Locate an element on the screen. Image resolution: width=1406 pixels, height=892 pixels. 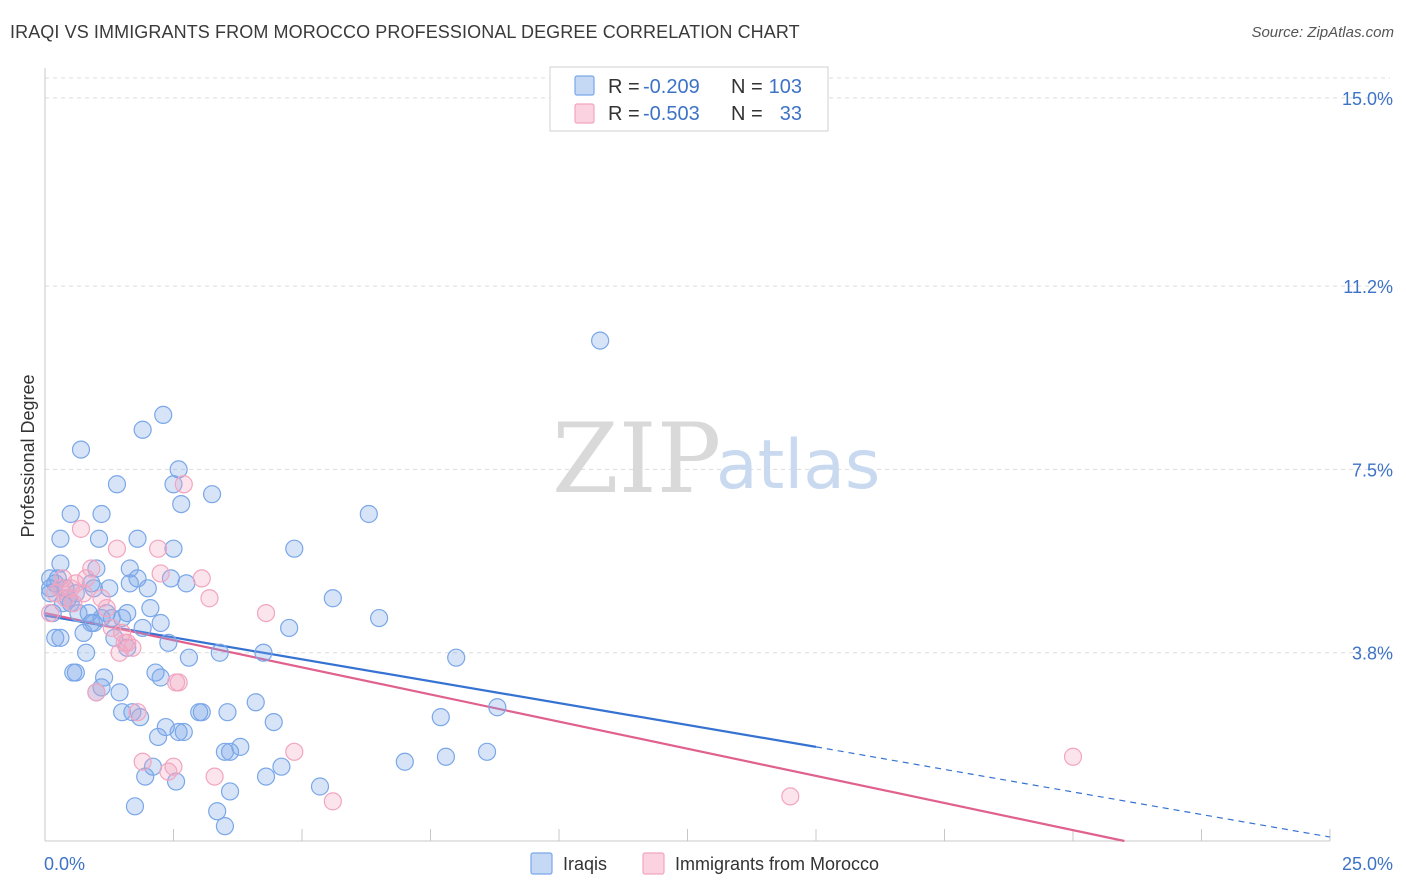
legend-r-label-2: R = is located at coordinates (624, 114).